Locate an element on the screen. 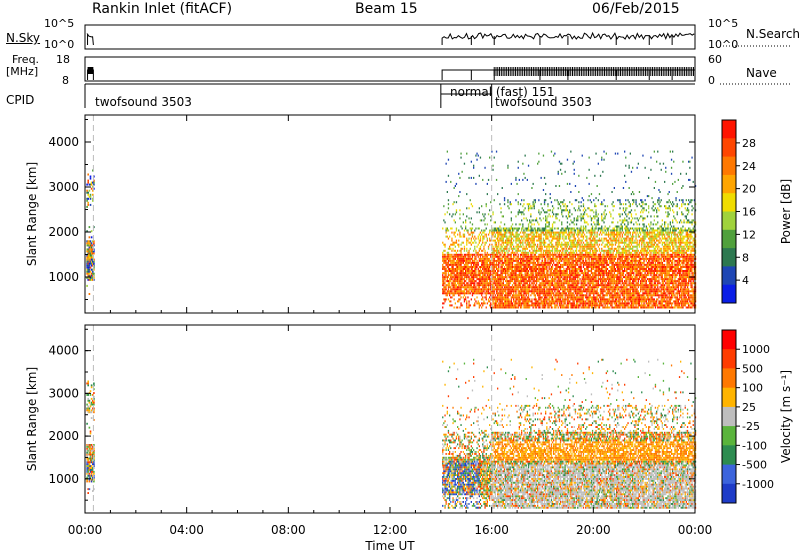 This screenshot has height=554, width=800. heatmap-cell-0-2096 is located at coordinates (518, 194).